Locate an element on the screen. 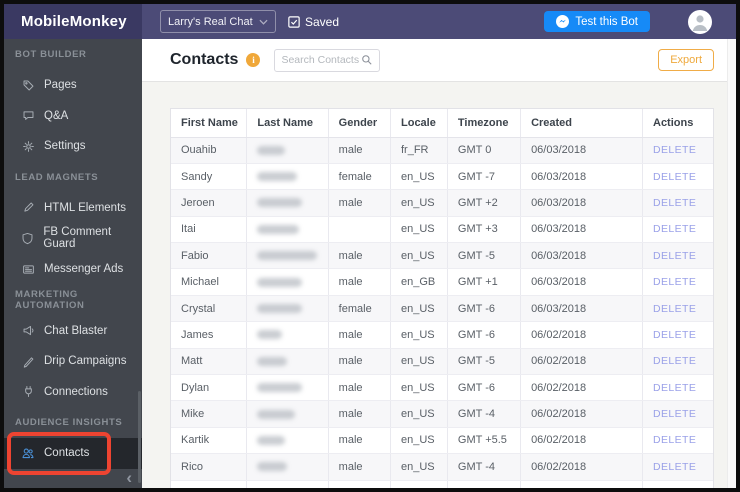 This screenshot has width=740, height=492. sidebar-item-label: Messenger Ads is located at coordinates (84, 269).